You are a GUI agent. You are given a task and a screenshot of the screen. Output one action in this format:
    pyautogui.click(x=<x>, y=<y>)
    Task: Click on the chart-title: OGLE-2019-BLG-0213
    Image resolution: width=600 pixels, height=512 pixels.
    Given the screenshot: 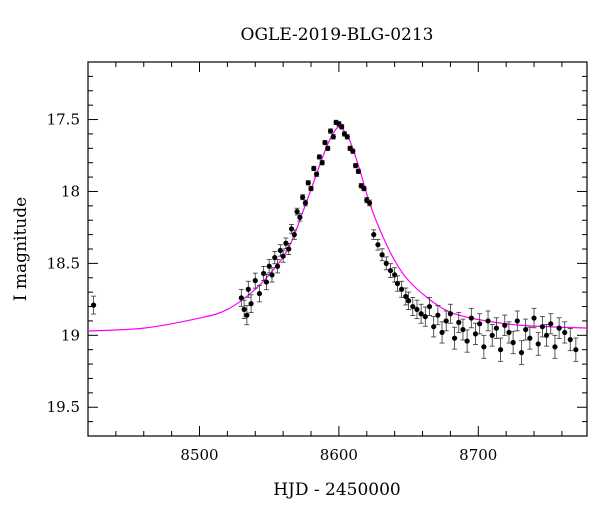 What is the action you would take?
    pyautogui.click(x=337, y=35)
    